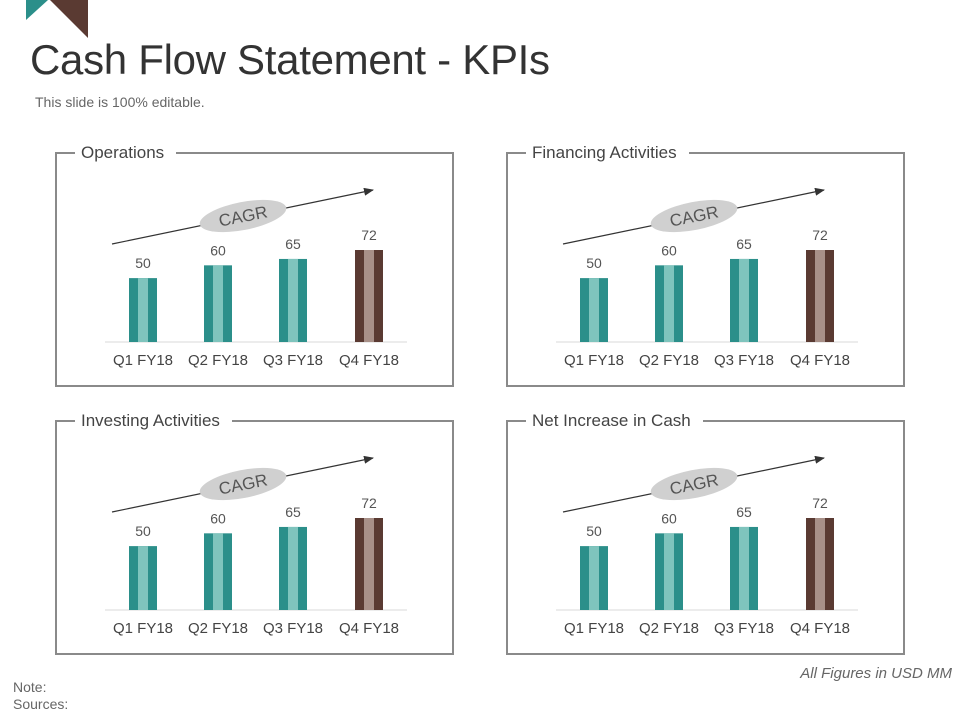  I want to click on page-title: Cash Flow Statement - KPIs, so click(290, 59).